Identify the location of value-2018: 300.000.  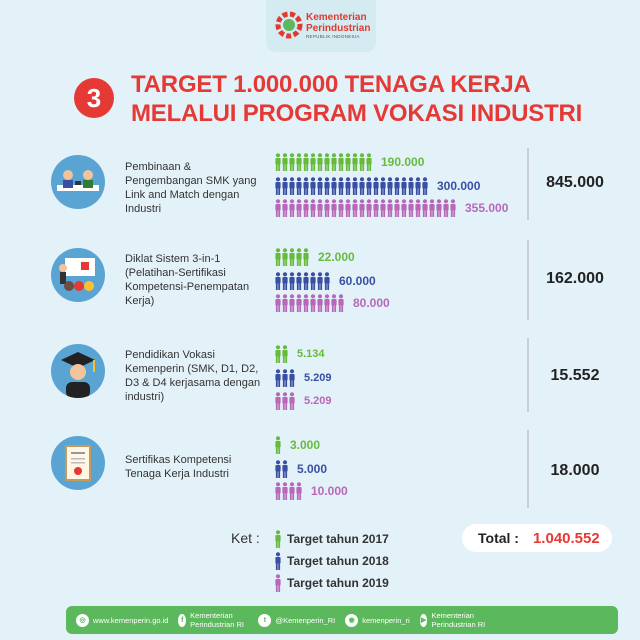
(459, 186).